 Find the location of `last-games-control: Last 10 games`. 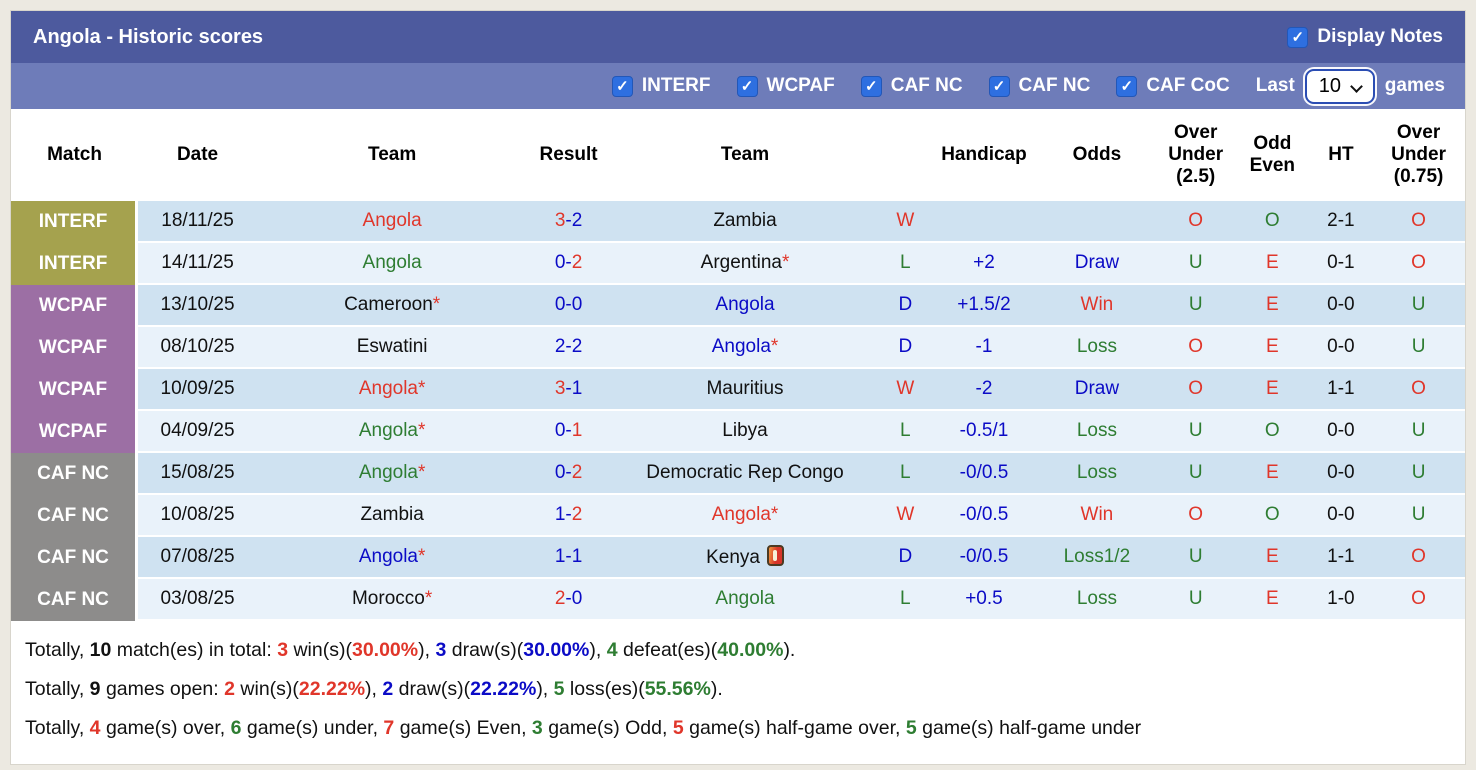

last-games-control: Last 10 games is located at coordinates (1350, 86).